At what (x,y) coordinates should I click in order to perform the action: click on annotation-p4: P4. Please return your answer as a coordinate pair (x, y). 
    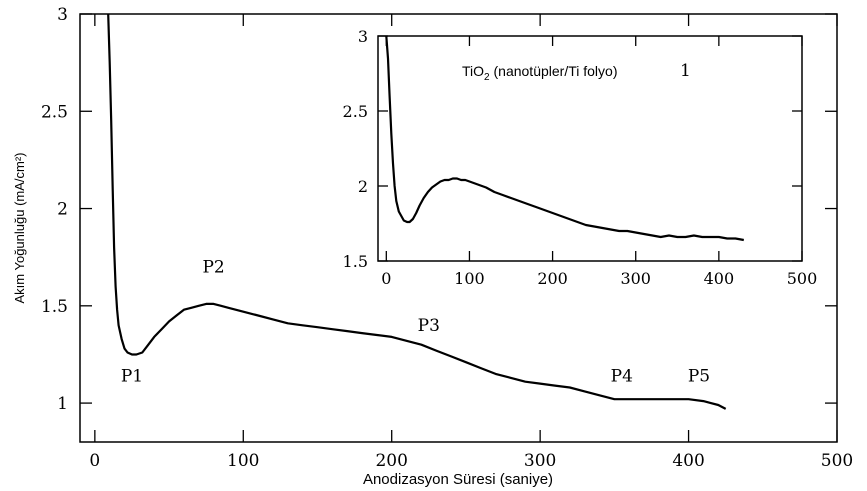
    Looking at the image, I should click on (622, 377).